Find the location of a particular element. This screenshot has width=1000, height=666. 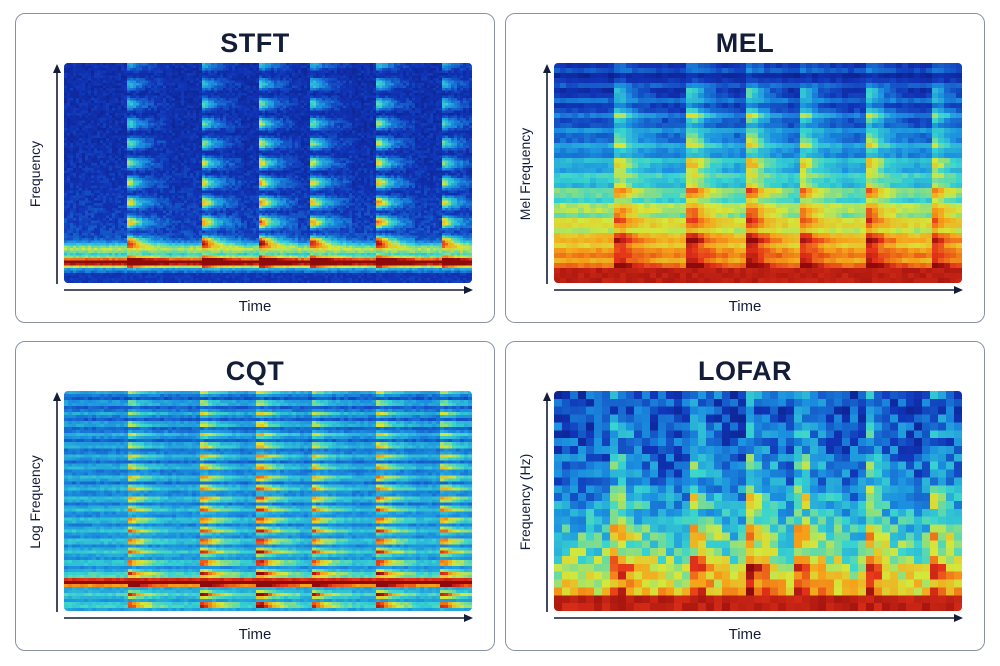

cqt-spectrogram is located at coordinates (268, 501).